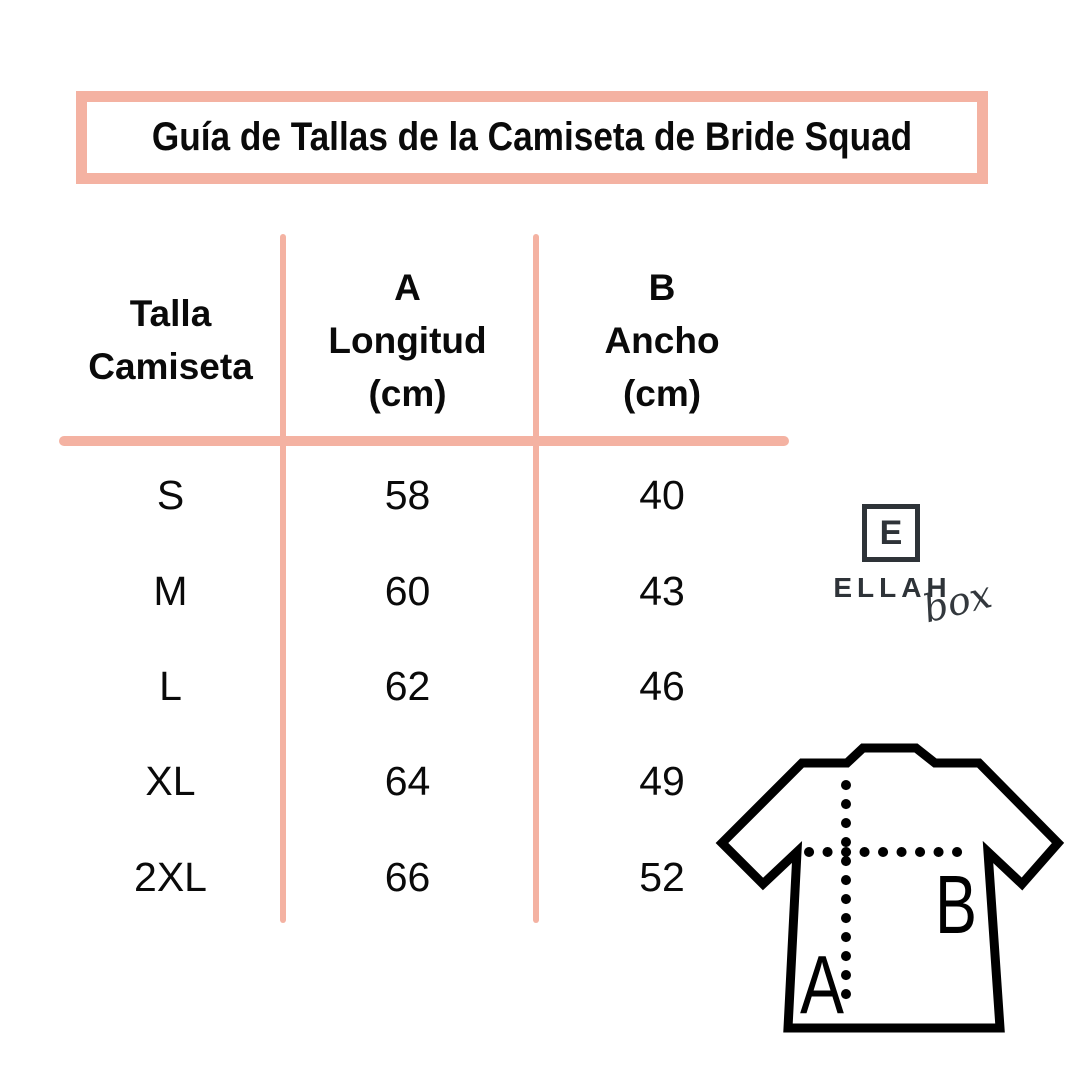 This screenshot has height=1080, width=1080. Describe the element at coordinates (170, 313) in the screenshot. I see `header-line: Talla` at that location.